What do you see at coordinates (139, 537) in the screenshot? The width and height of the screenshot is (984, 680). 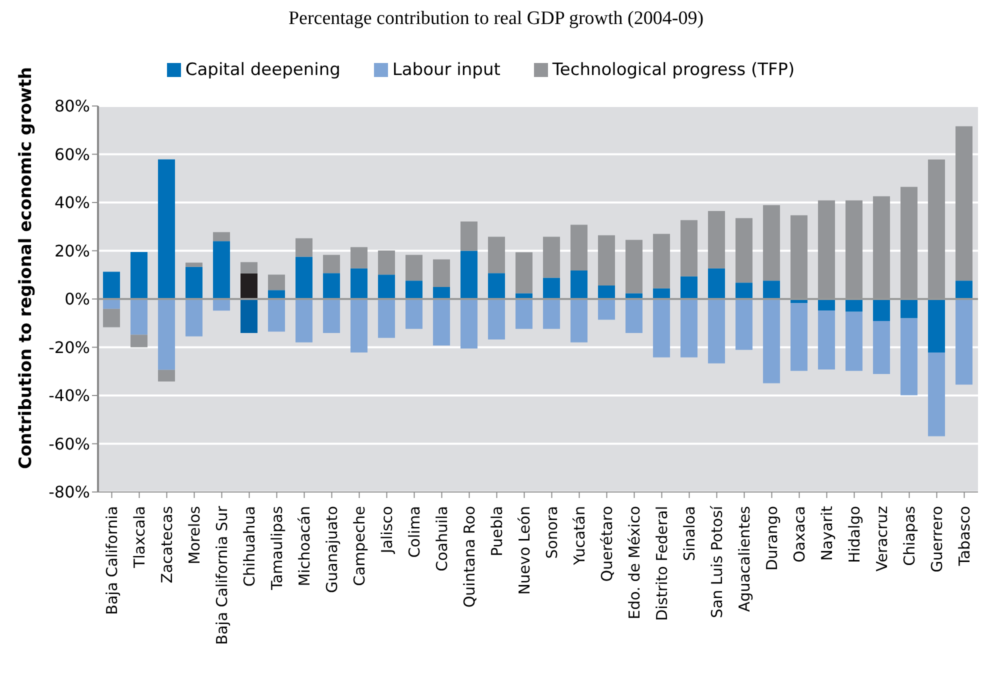 I see `x-tick-label: Tlaxcala` at bounding box center [139, 537].